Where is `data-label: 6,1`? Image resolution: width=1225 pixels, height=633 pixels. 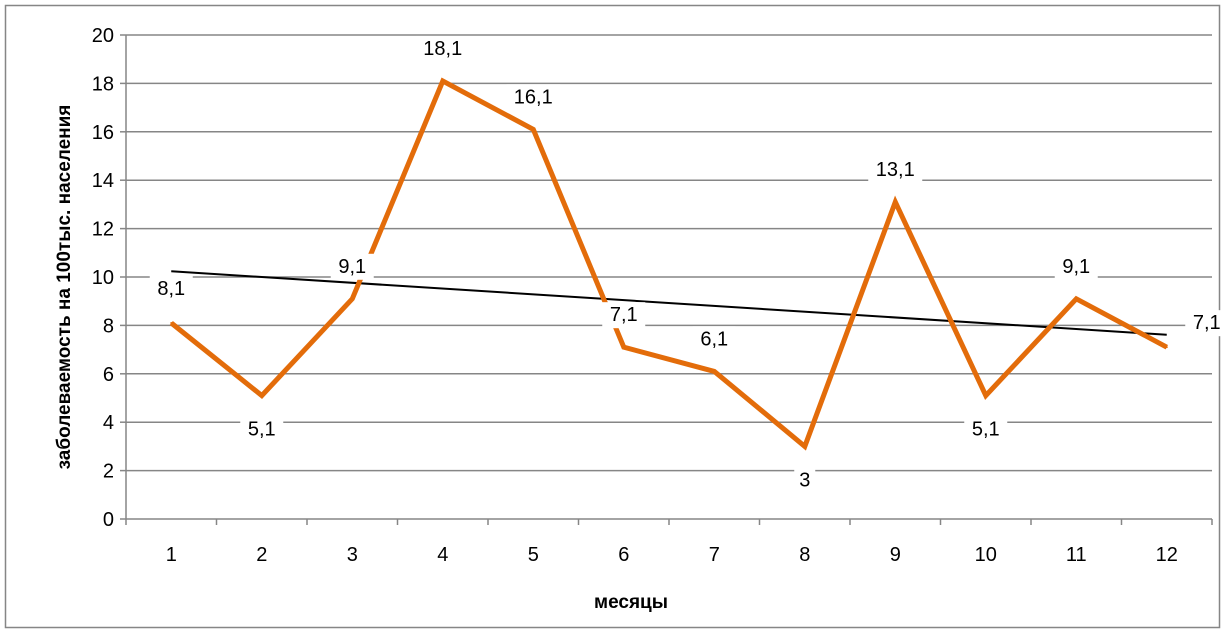
data-label: 6,1 is located at coordinates (714, 339).